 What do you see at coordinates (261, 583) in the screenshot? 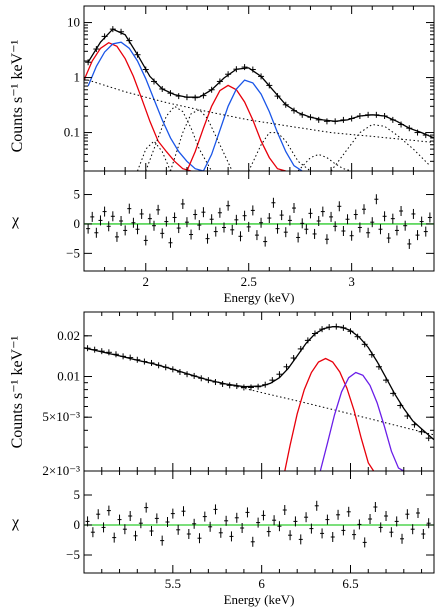
I see `x-tick-label: 6` at bounding box center [261, 583].